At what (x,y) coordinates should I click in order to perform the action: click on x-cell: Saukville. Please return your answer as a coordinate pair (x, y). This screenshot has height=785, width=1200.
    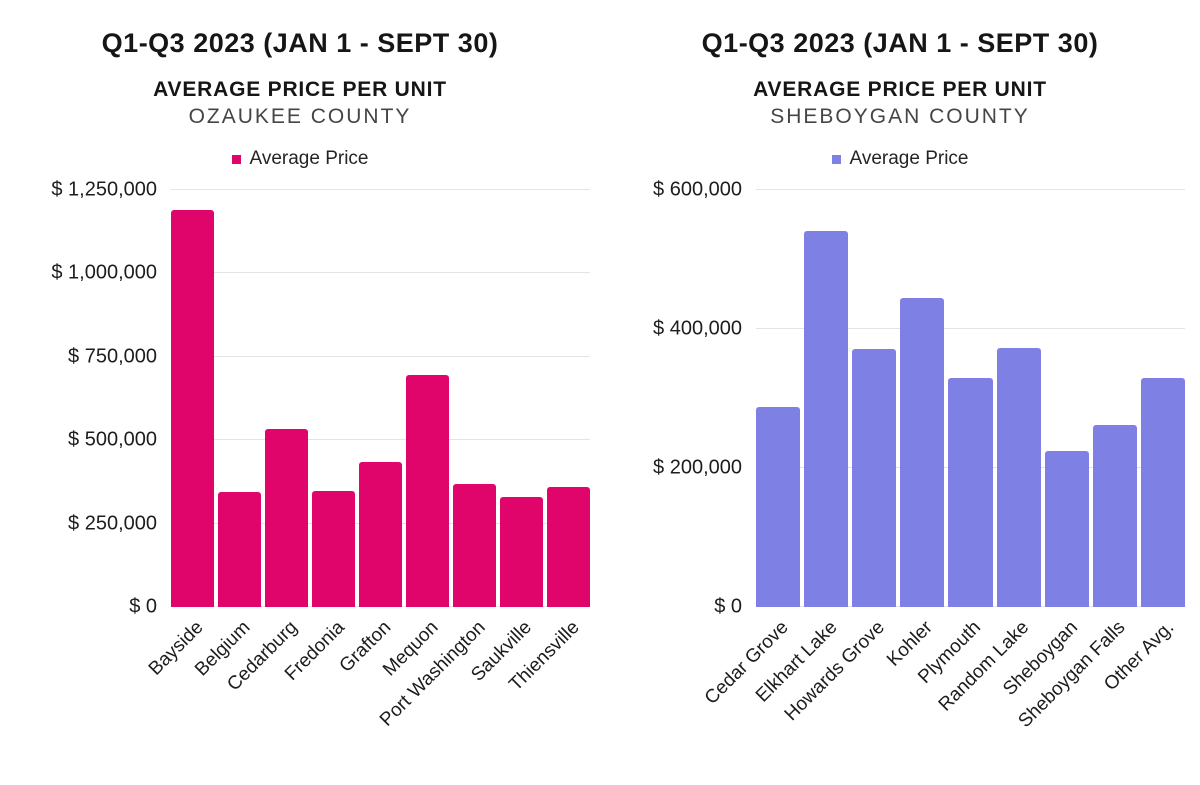
    Looking at the image, I should click on (505, 696).